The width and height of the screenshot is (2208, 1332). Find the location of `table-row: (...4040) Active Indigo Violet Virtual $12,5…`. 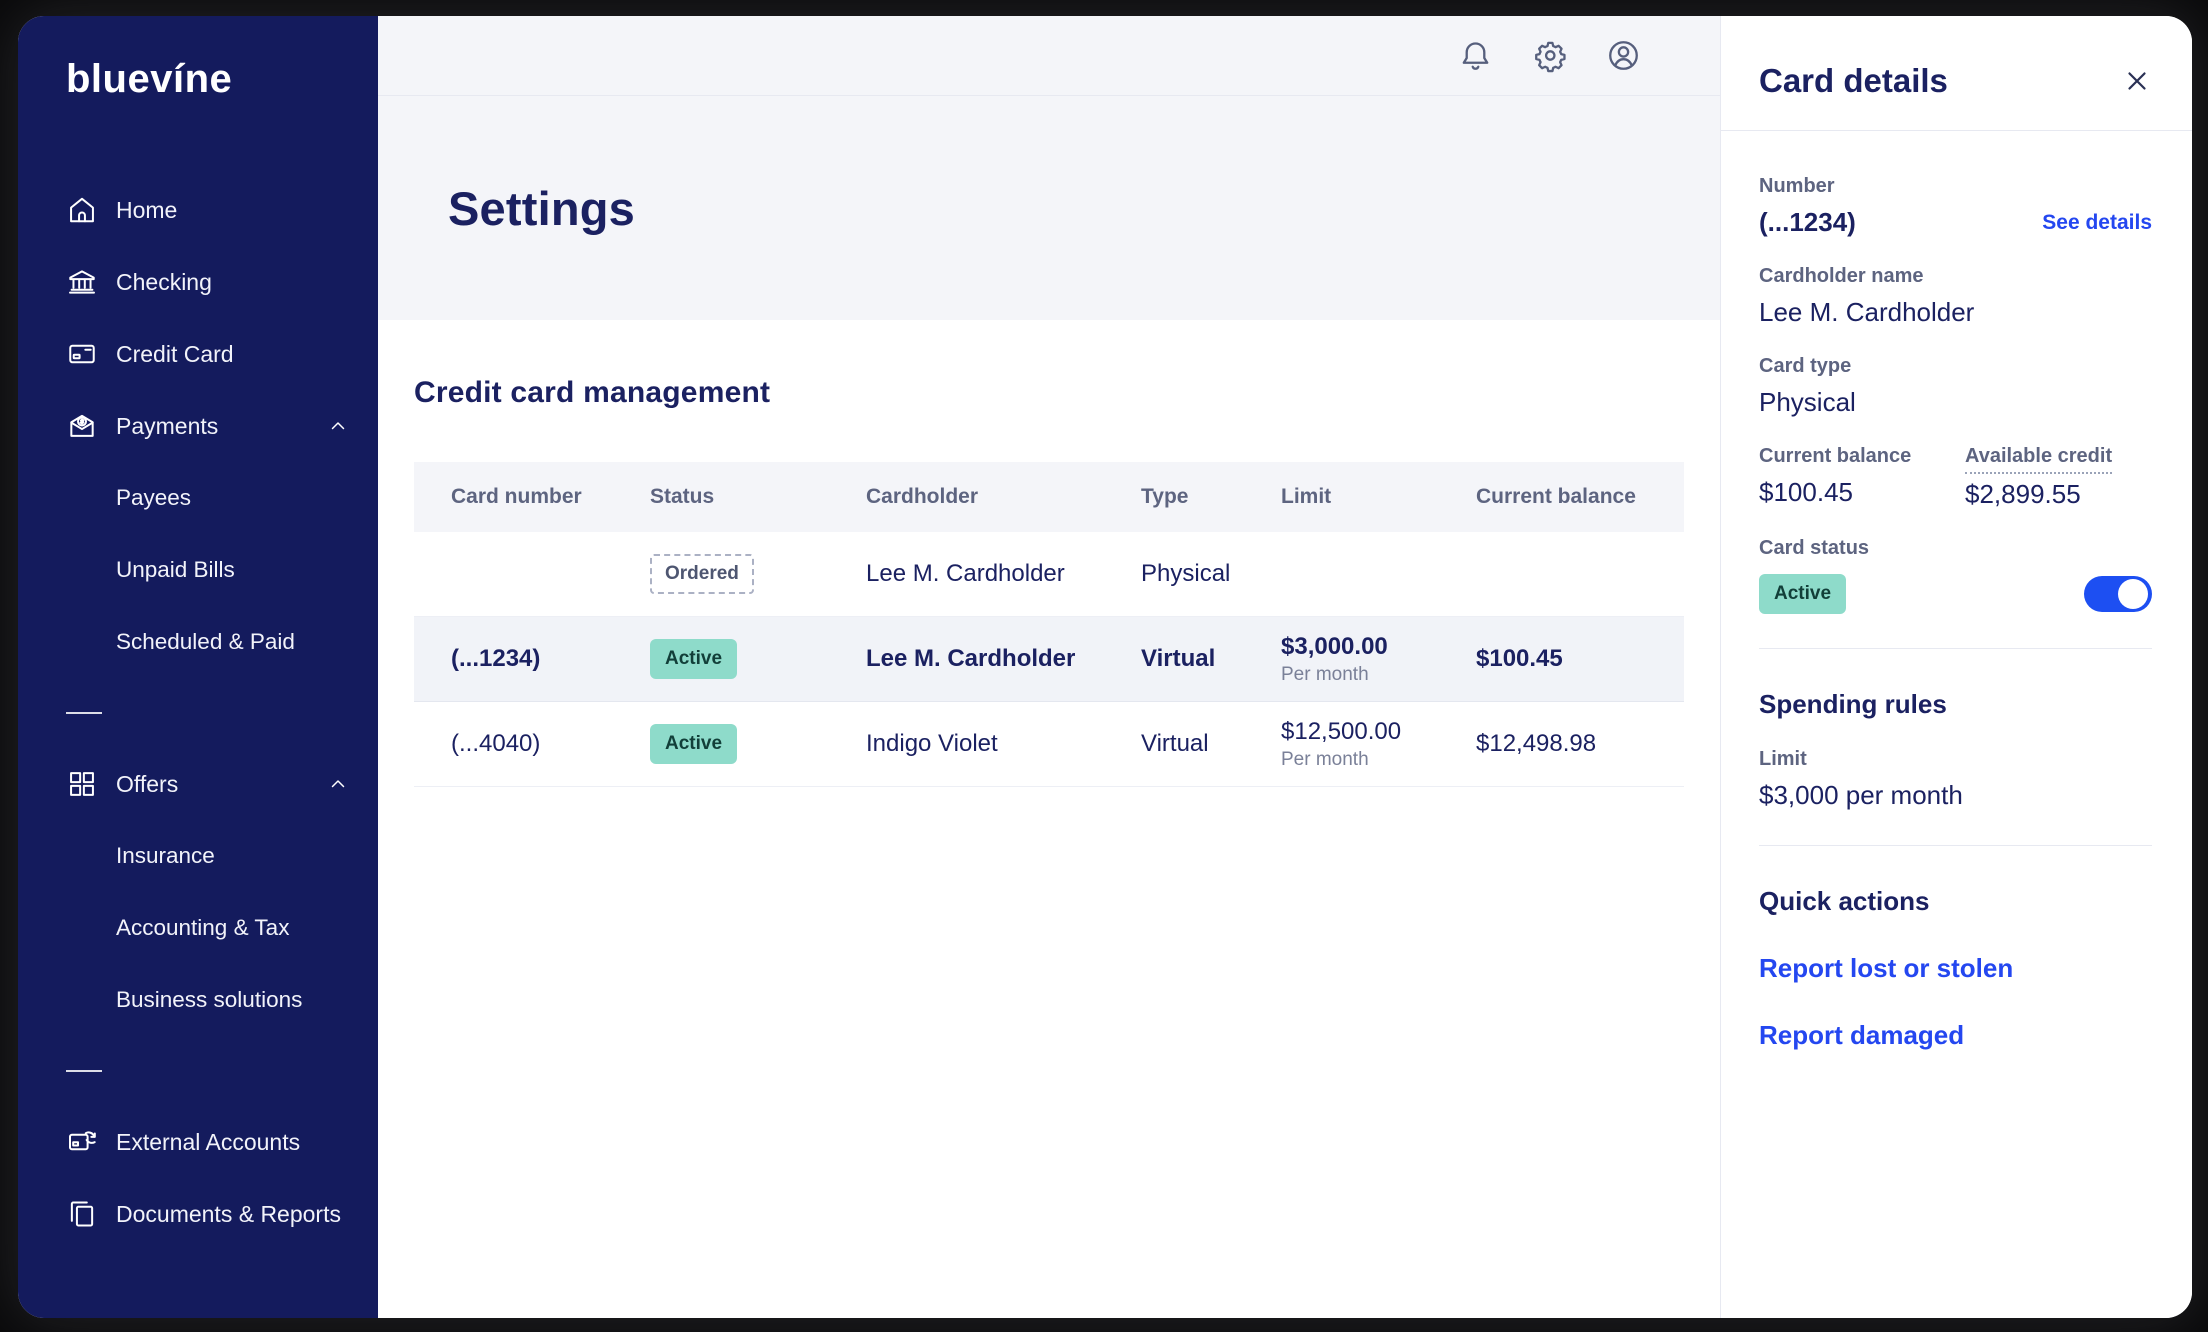

table-row: (...4040) Active Indigo Violet Virtual $12,5… is located at coordinates (1049, 744).